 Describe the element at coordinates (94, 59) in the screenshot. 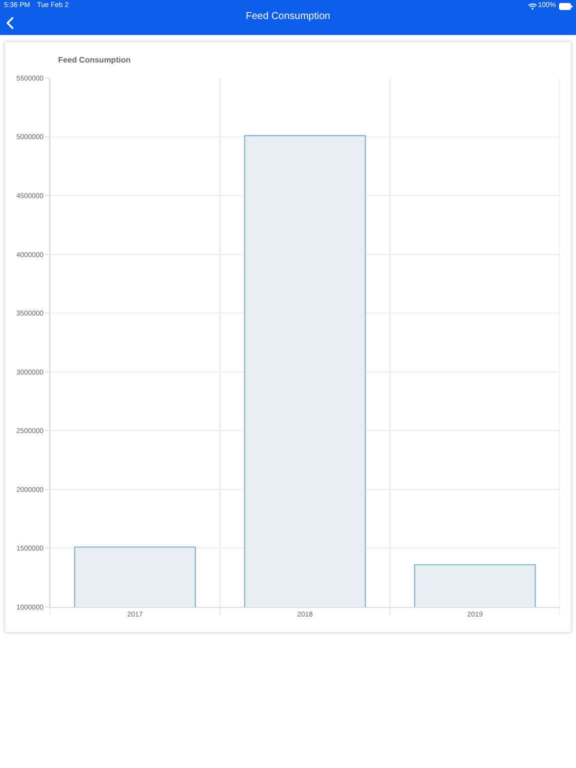

I see `chart-title: Feed Consumption` at that location.